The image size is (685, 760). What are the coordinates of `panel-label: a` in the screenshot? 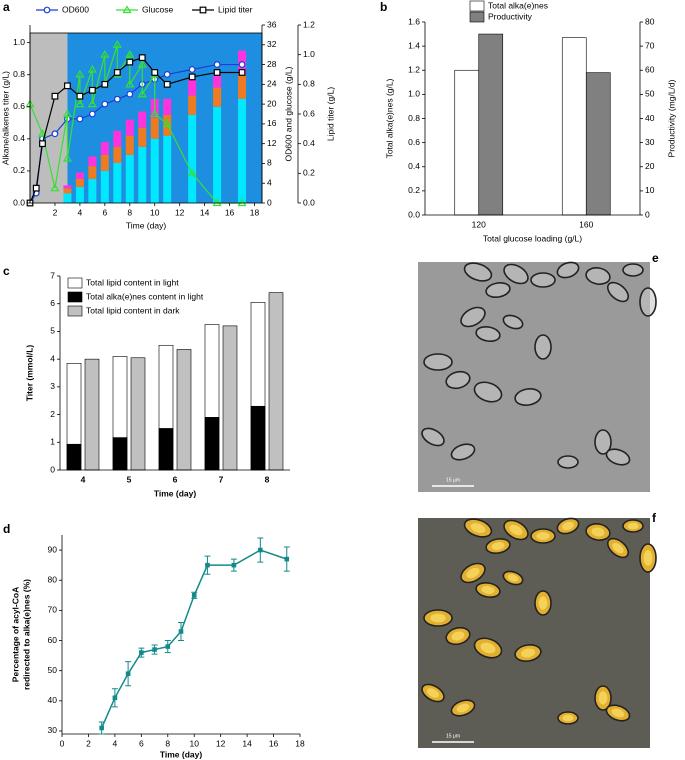 It's located at (6, 7).